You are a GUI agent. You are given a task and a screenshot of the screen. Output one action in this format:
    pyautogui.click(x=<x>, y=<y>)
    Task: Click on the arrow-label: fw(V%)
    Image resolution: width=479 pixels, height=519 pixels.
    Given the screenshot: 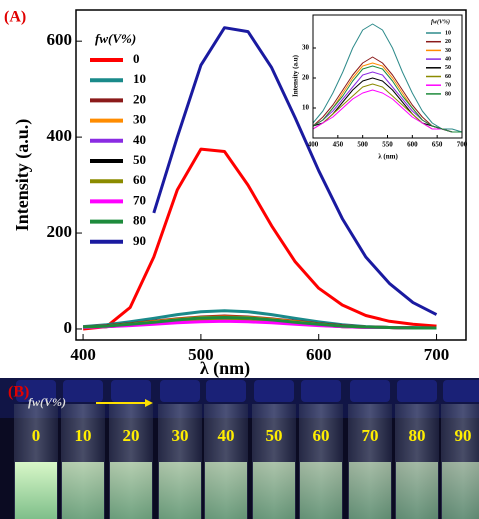 What is the action you would take?
    pyautogui.click(x=47, y=402)
    